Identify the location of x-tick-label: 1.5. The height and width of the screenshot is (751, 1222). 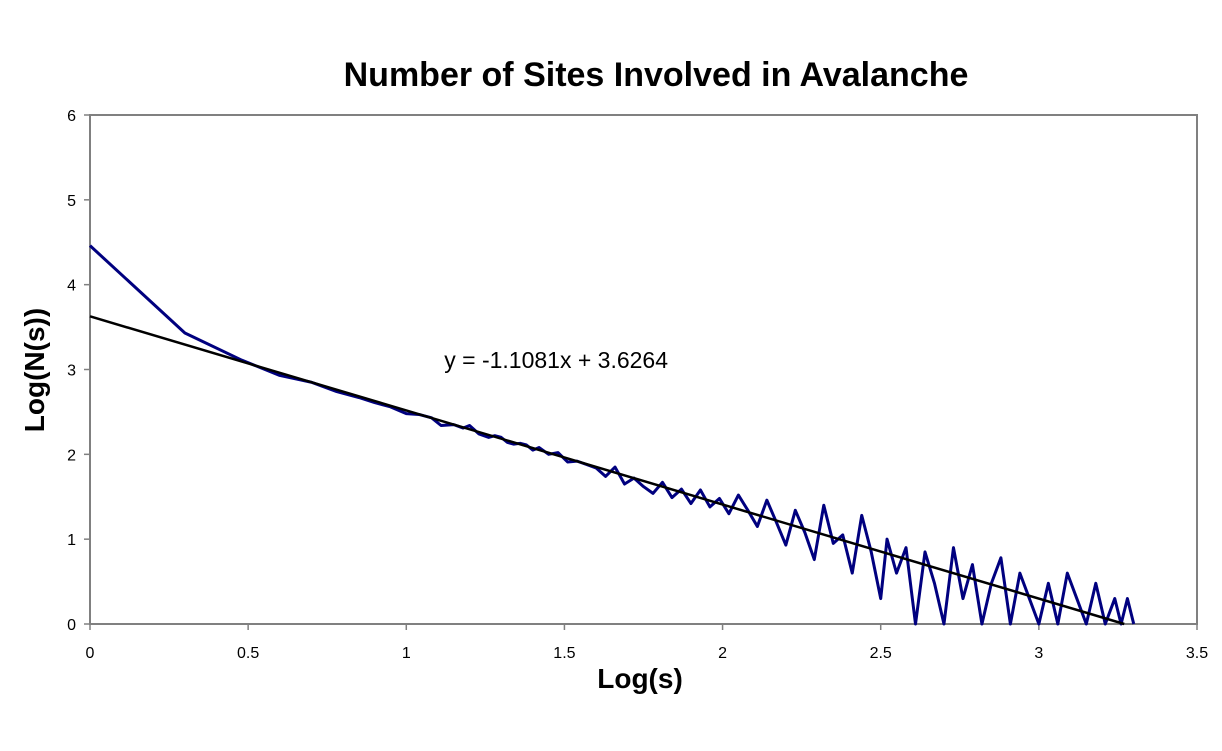
(564, 653).